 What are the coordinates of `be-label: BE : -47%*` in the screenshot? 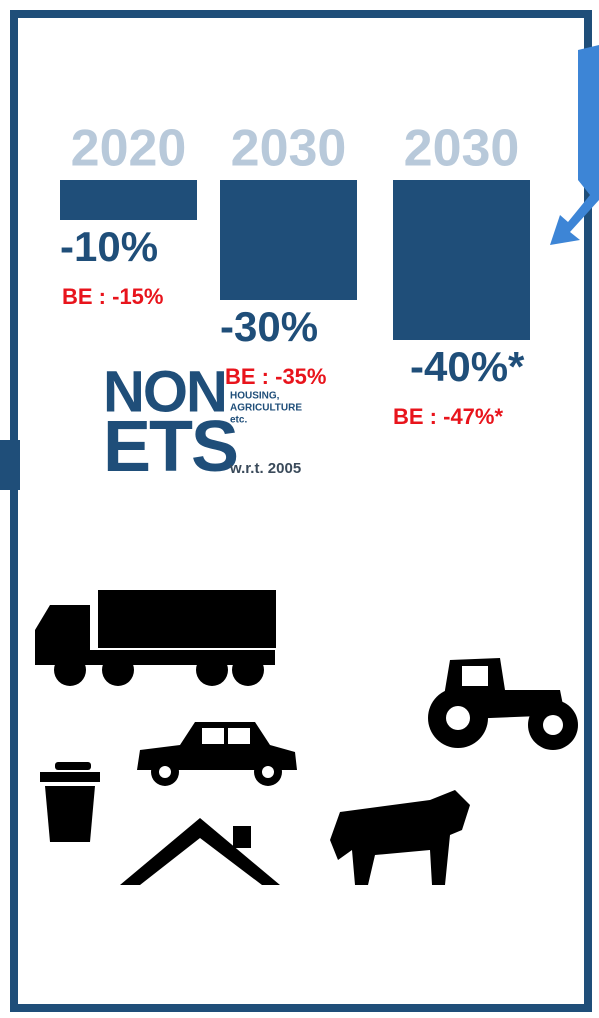 It's located at (448, 416).